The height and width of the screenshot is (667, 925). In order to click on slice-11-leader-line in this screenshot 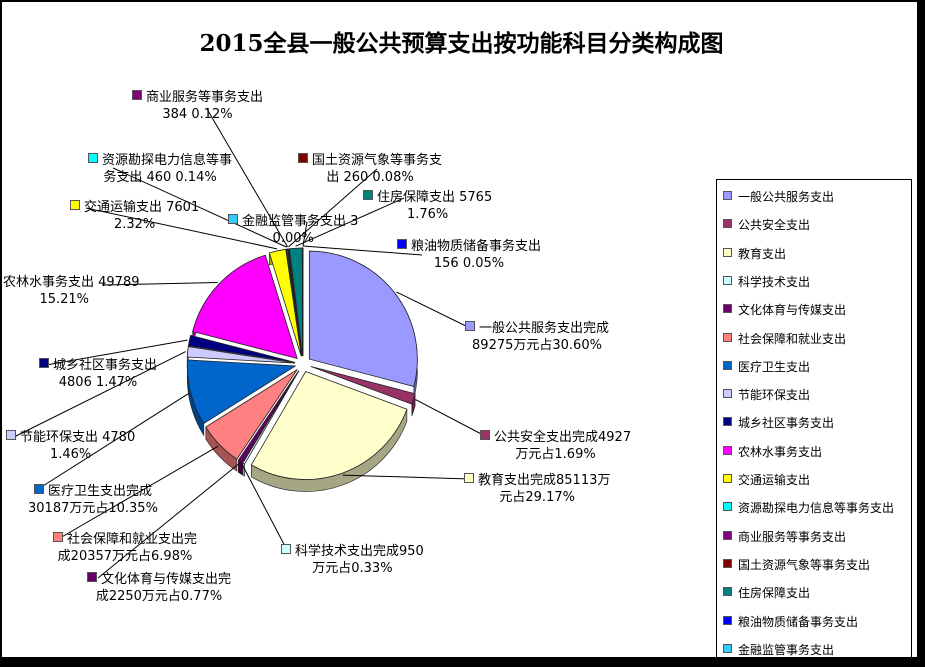, I will do `click(181, 228)`.